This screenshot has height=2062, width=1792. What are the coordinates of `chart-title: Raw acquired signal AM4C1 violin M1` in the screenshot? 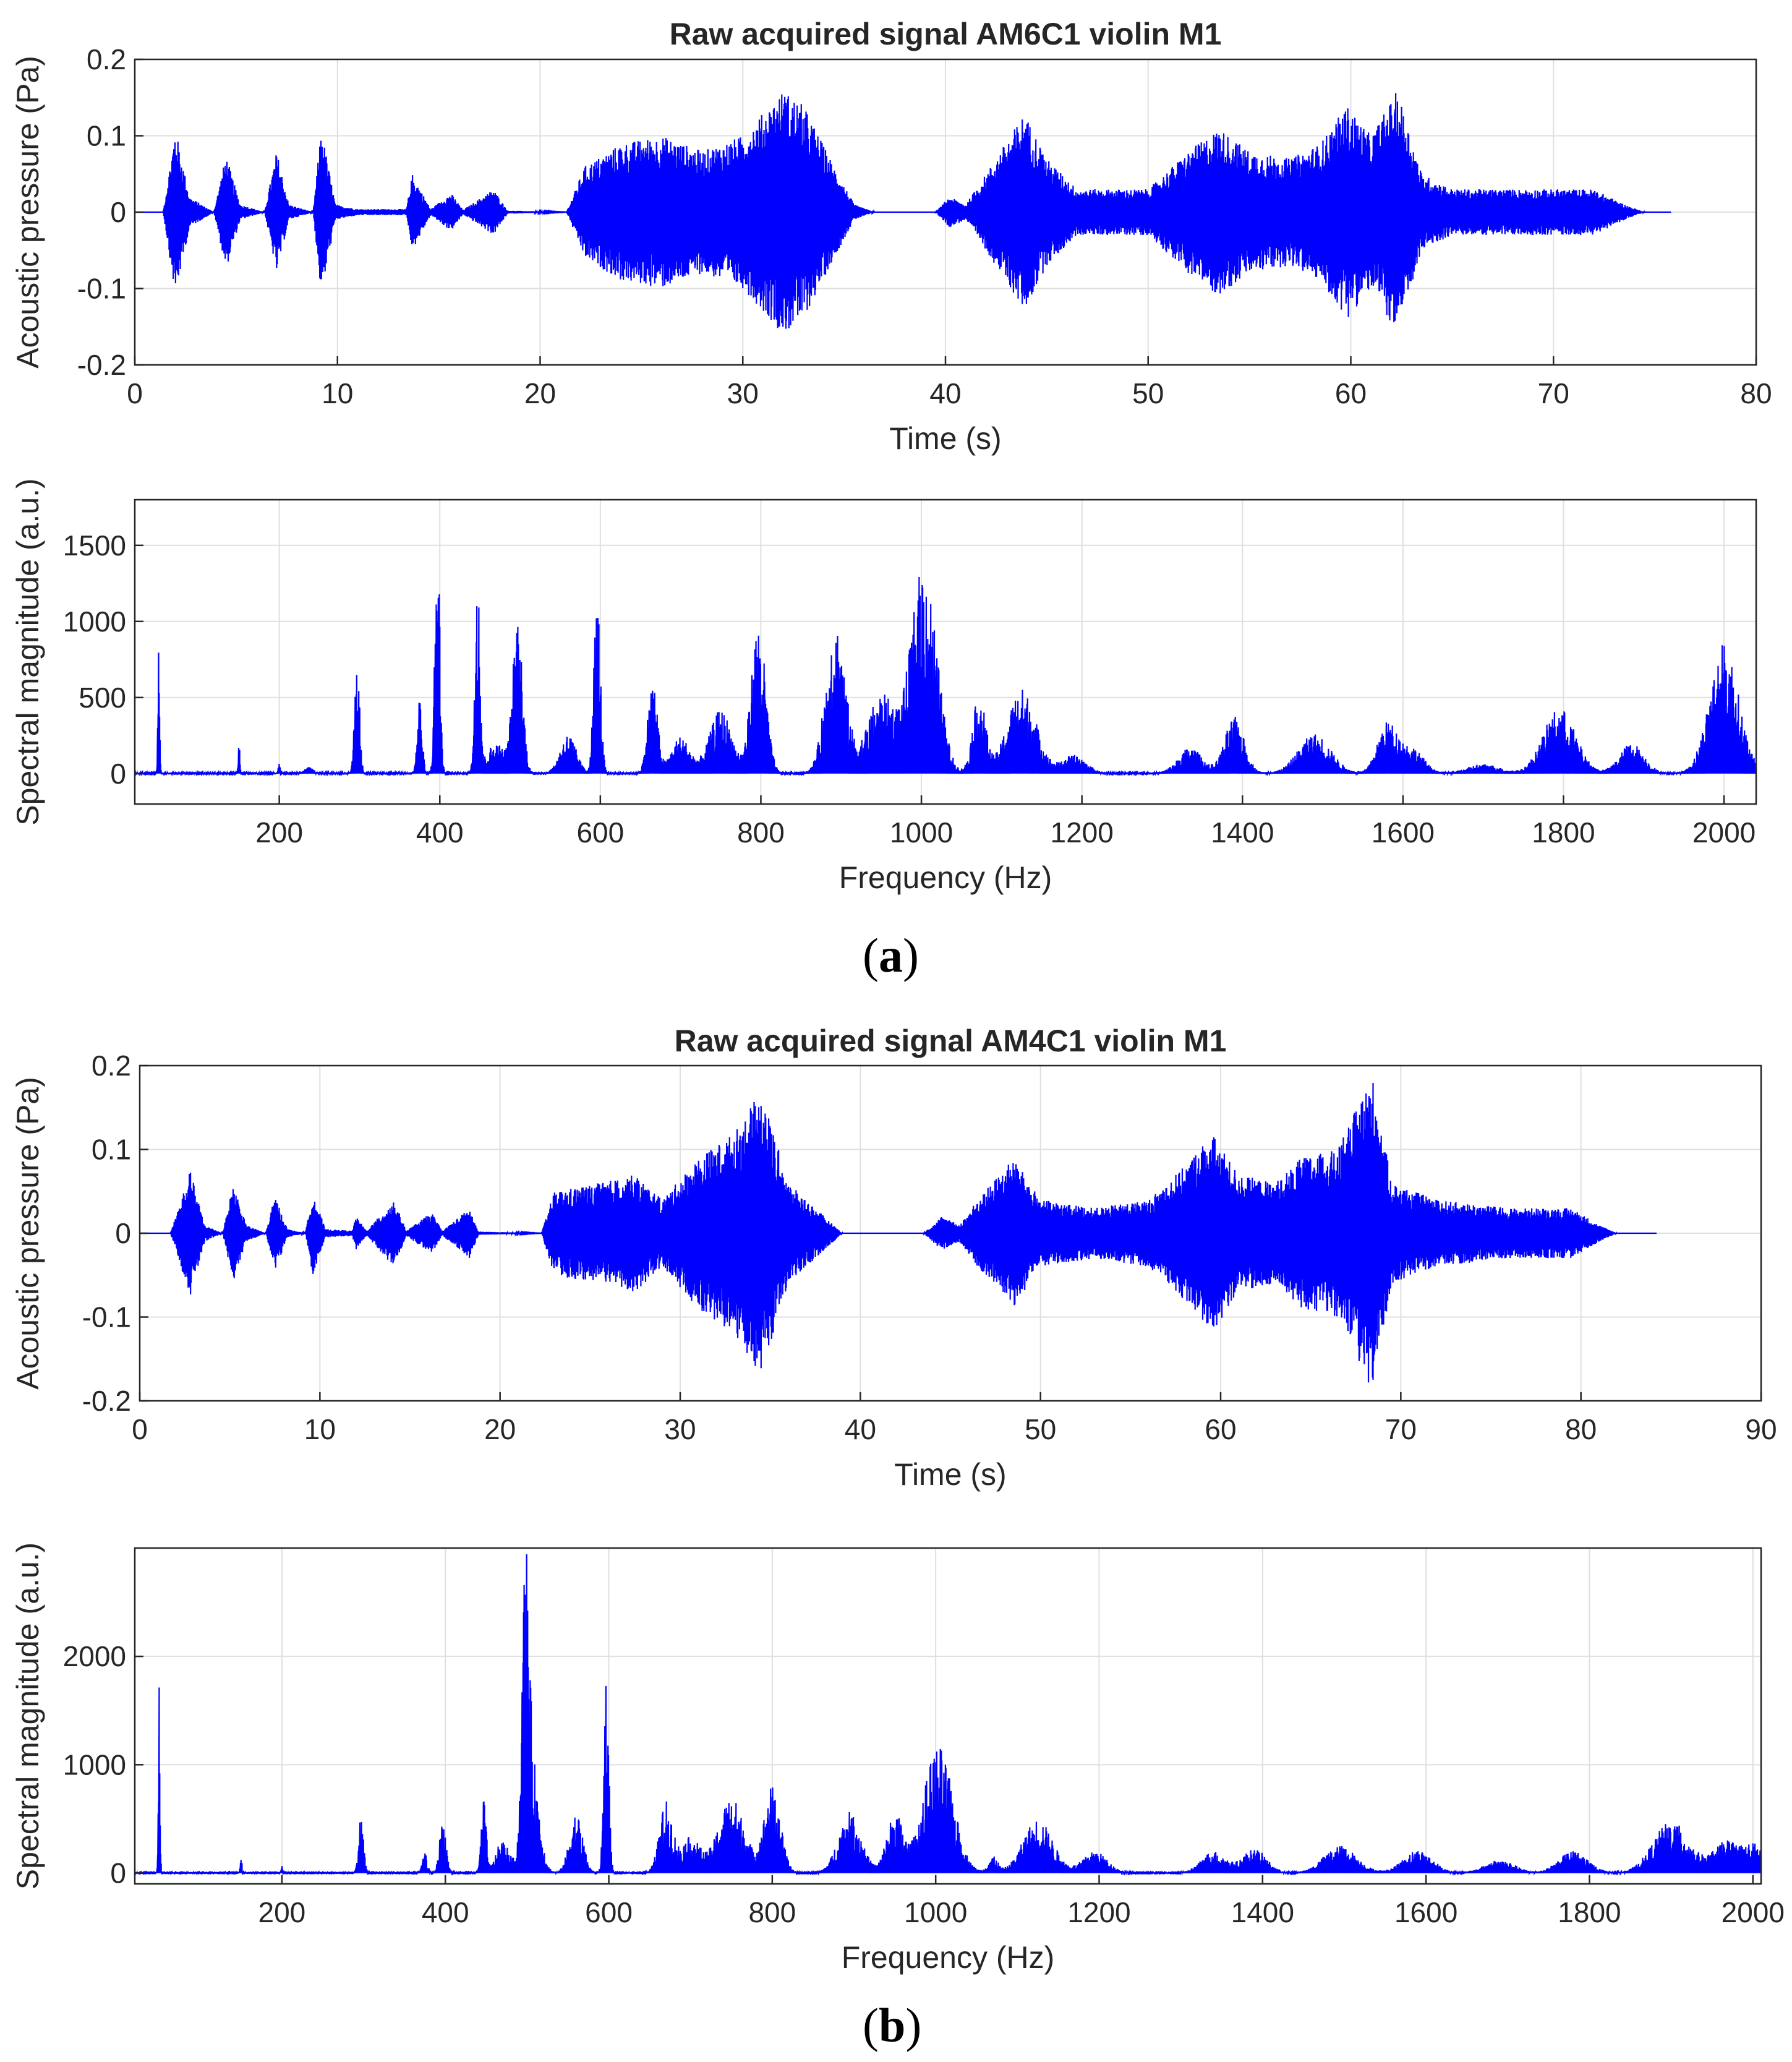 It's located at (951, 1041).